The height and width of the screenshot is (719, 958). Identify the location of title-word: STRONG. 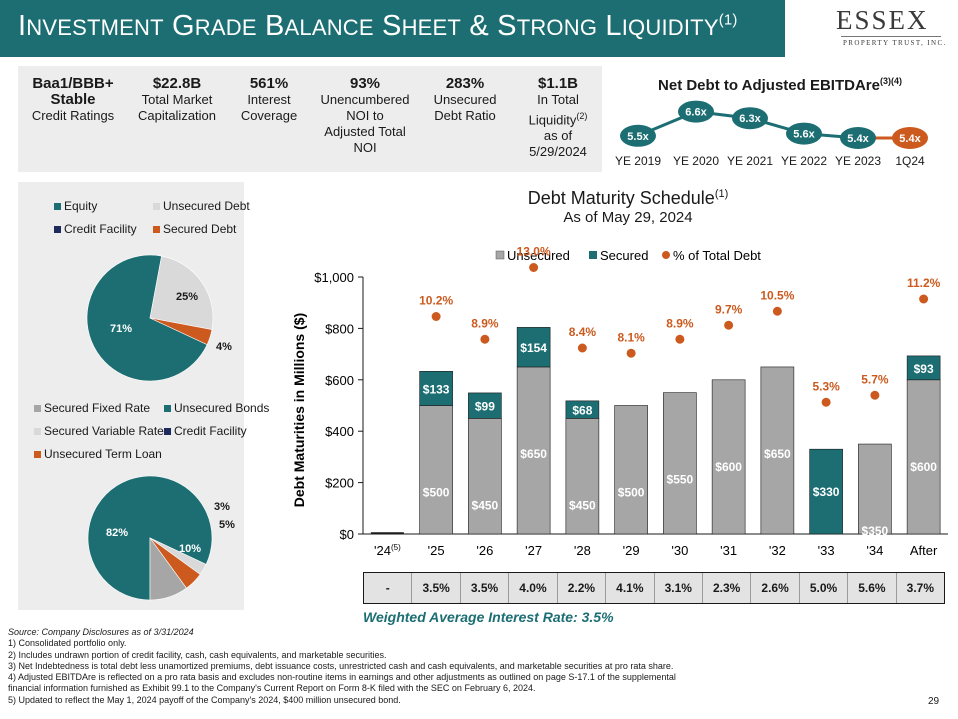
(547, 26).